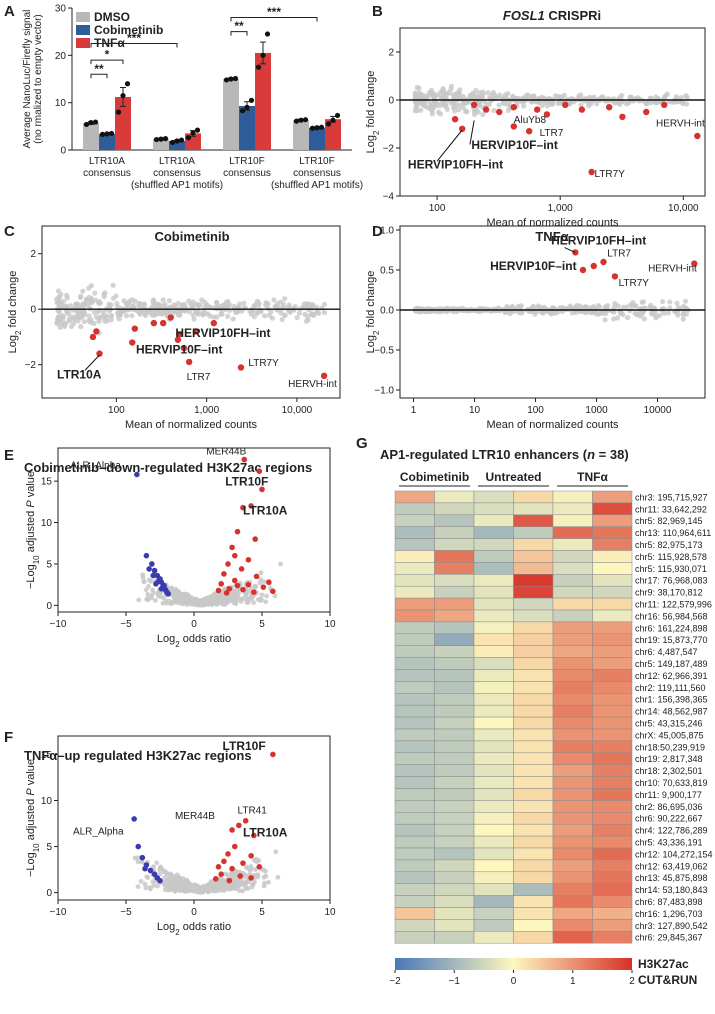 The image size is (715, 1014). What do you see at coordinates (47, 482) in the screenshot?
I see `y-tick-label-E: 15` at bounding box center [47, 482].